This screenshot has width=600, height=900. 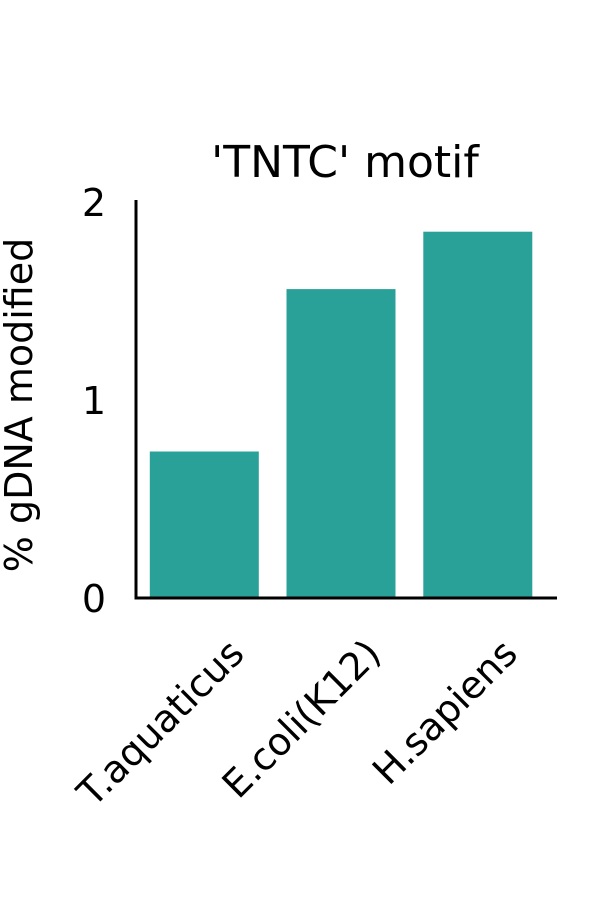 I want to click on y-tick-label: 2, so click(x=94, y=203).